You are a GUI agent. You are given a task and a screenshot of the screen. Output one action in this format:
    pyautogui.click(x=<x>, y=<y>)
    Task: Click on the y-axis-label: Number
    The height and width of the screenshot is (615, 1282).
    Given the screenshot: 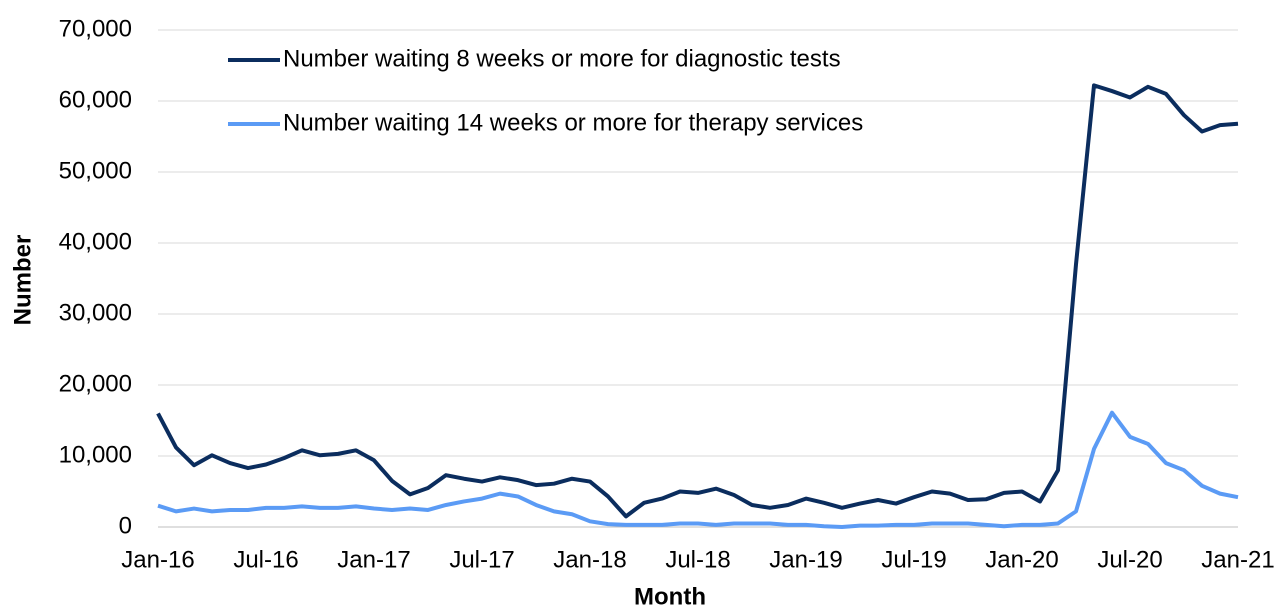 What is the action you would take?
    pyautogui.click(x=22, y=280)
    